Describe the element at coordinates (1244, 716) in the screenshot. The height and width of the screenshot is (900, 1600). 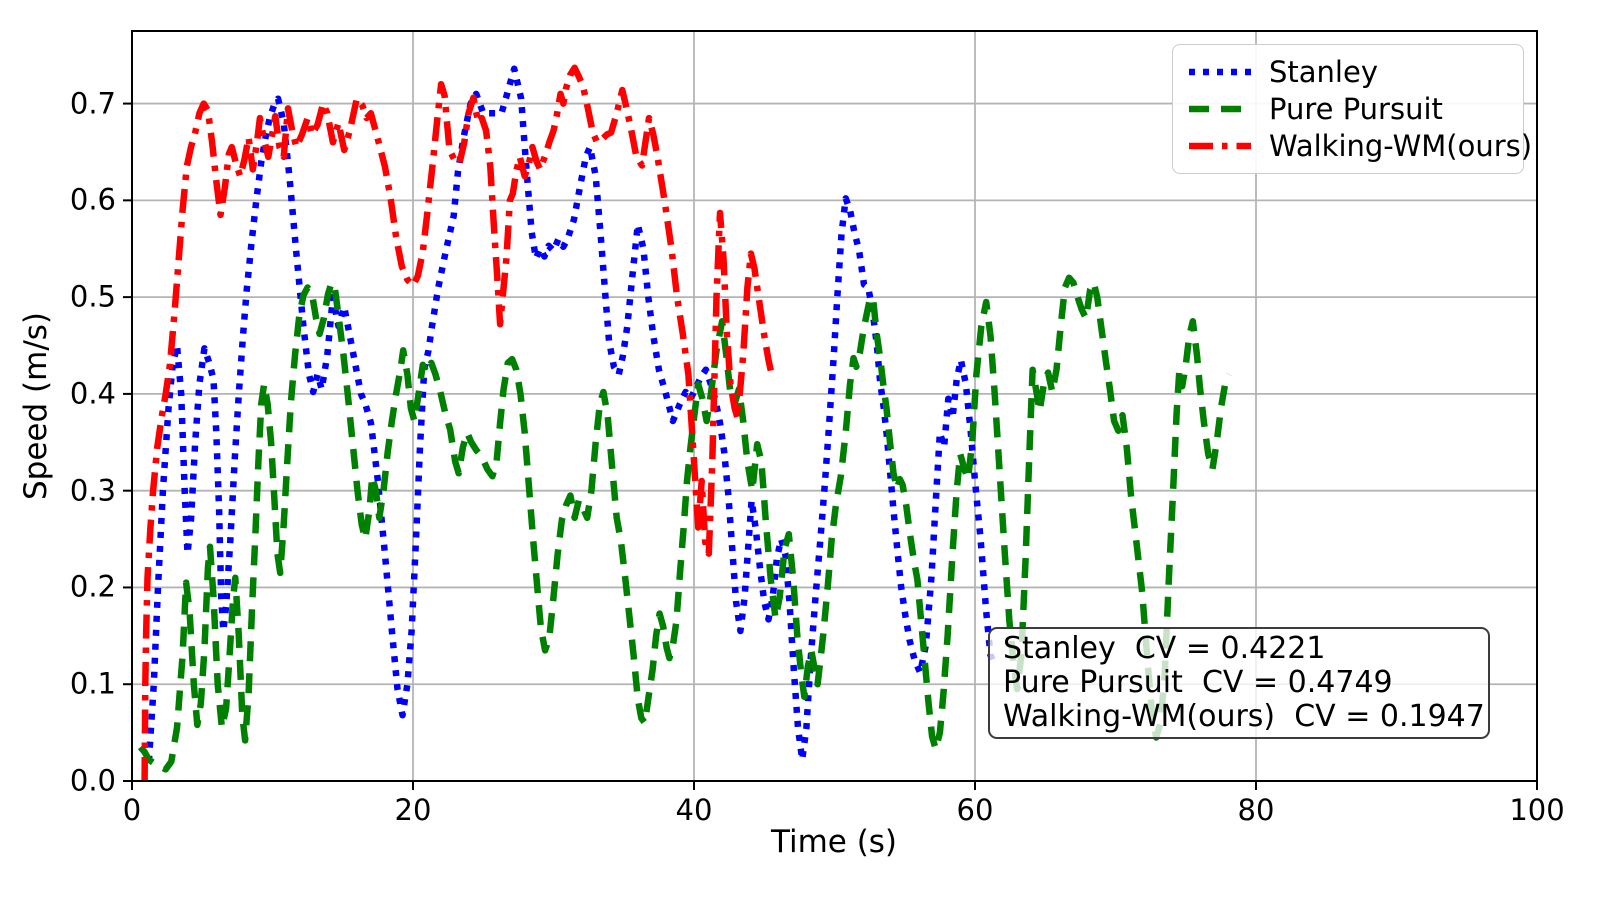
I see `cv-line-walking-wm: Walking-WM(ours) CV = 0.1947` at that location.